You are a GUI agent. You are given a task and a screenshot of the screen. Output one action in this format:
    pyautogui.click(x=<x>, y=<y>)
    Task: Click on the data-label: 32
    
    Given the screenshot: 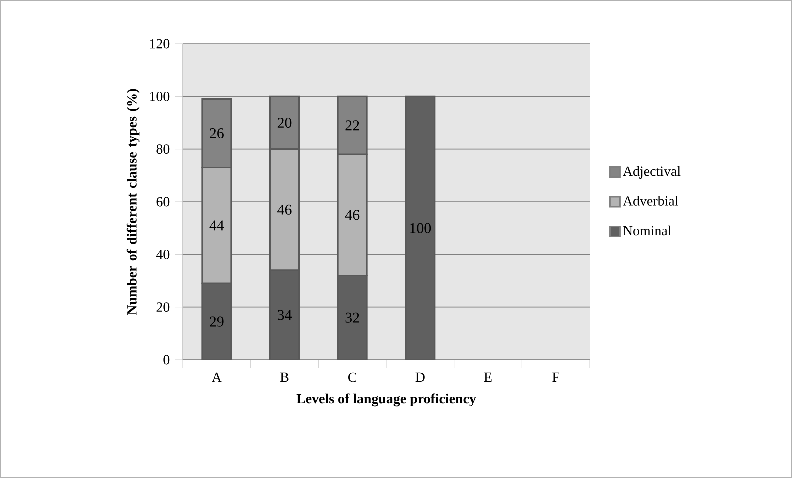 What is the action you would take?
    pyautogui.click(x=353, y=317)
    